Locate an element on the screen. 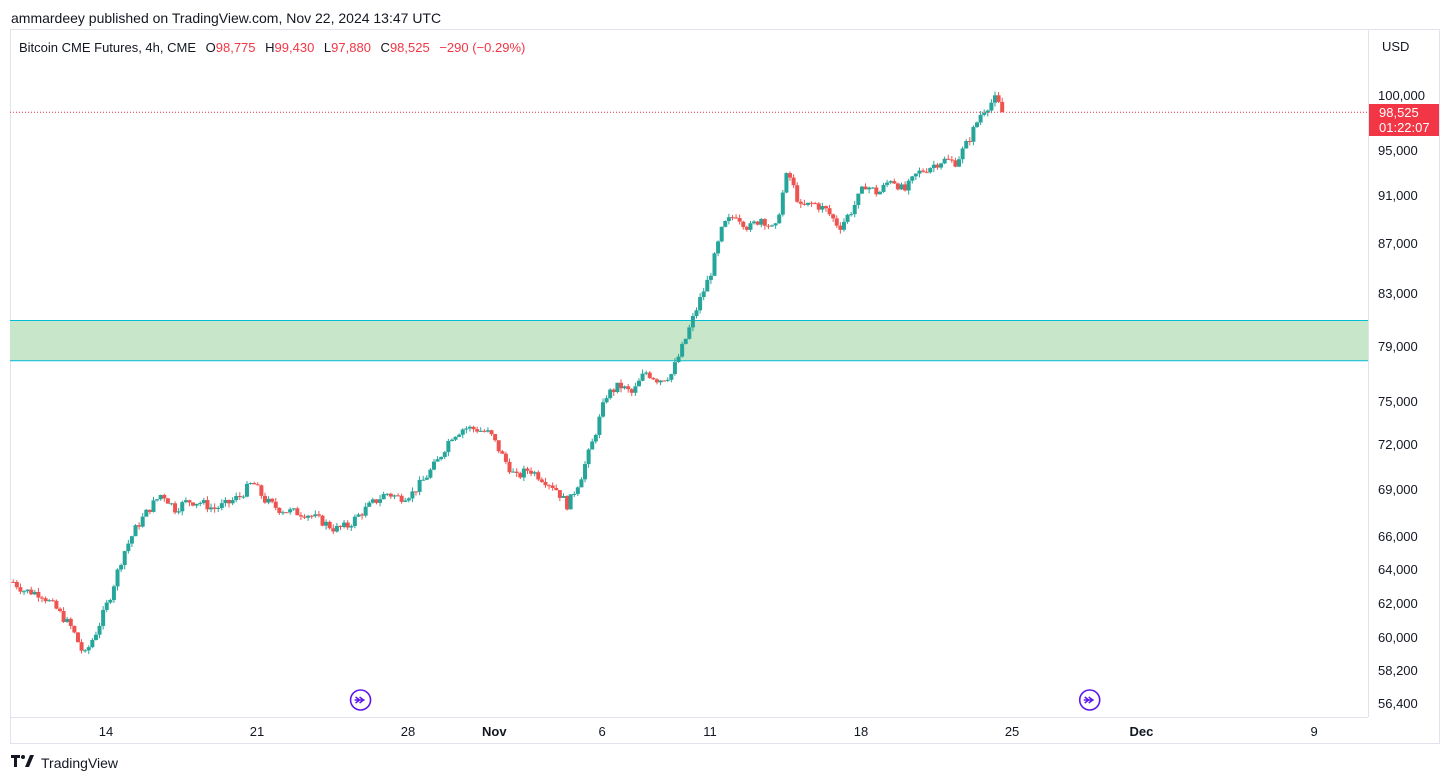 The image size is (1456, 782). currency-button: USD is located at coordinates (1396, 46).